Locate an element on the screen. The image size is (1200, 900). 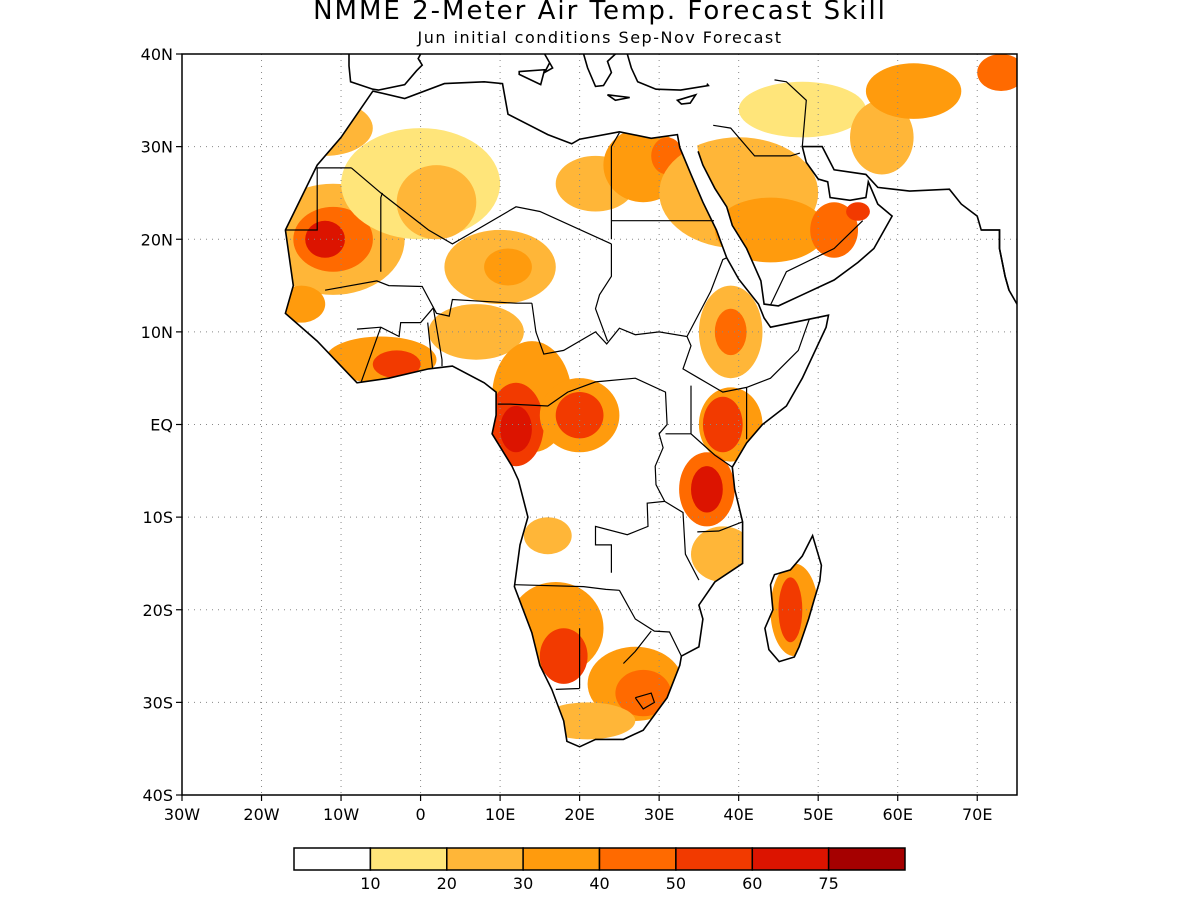
lon-tick-label: 20W is located at coordinates (261, 814).